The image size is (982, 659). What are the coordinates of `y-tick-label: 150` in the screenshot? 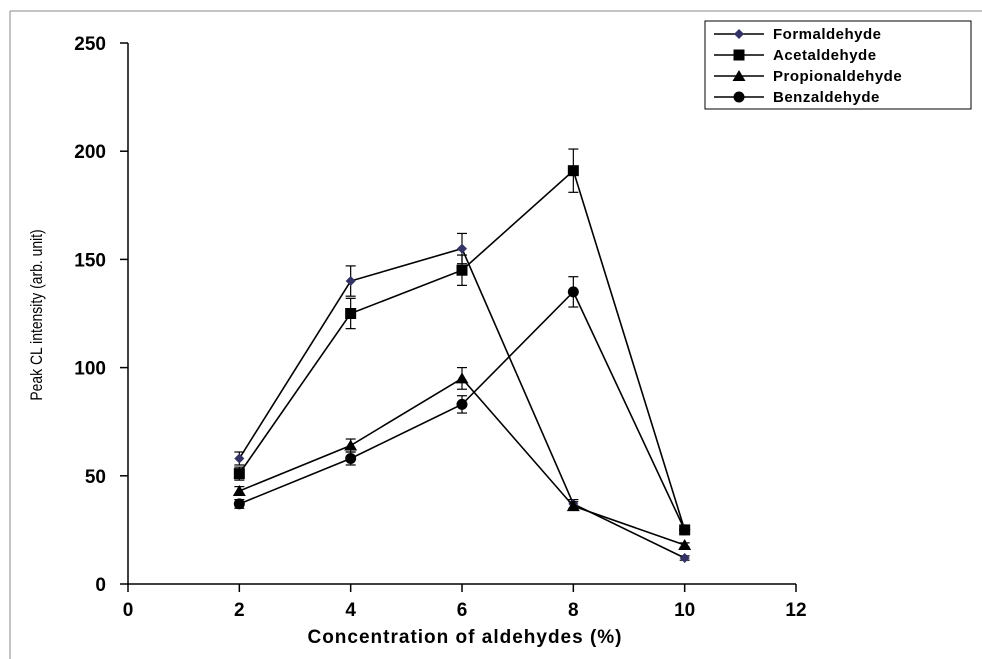 It's located at (90, 260).